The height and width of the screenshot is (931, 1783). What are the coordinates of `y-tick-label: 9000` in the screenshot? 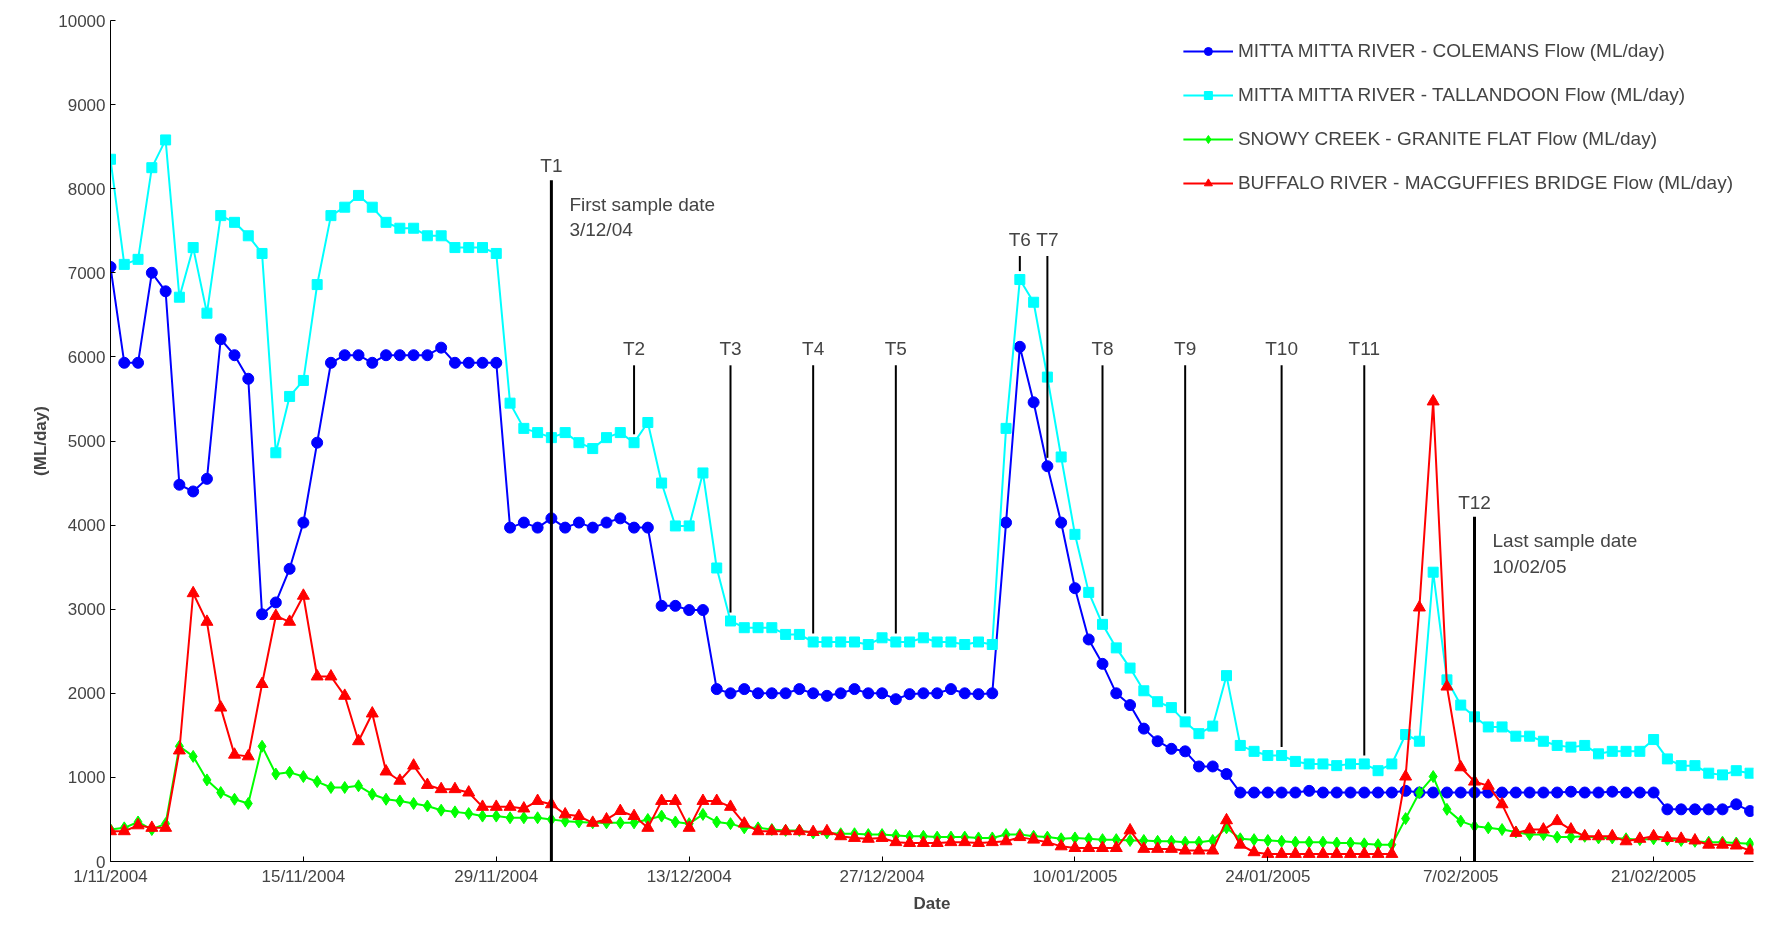 It's located at (86, 105).